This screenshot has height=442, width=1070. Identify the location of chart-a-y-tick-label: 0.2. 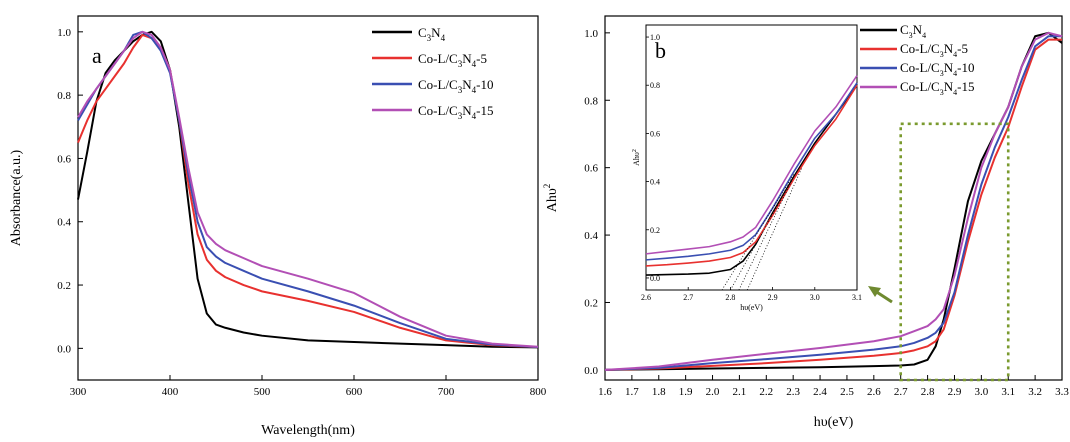
(64, 286).